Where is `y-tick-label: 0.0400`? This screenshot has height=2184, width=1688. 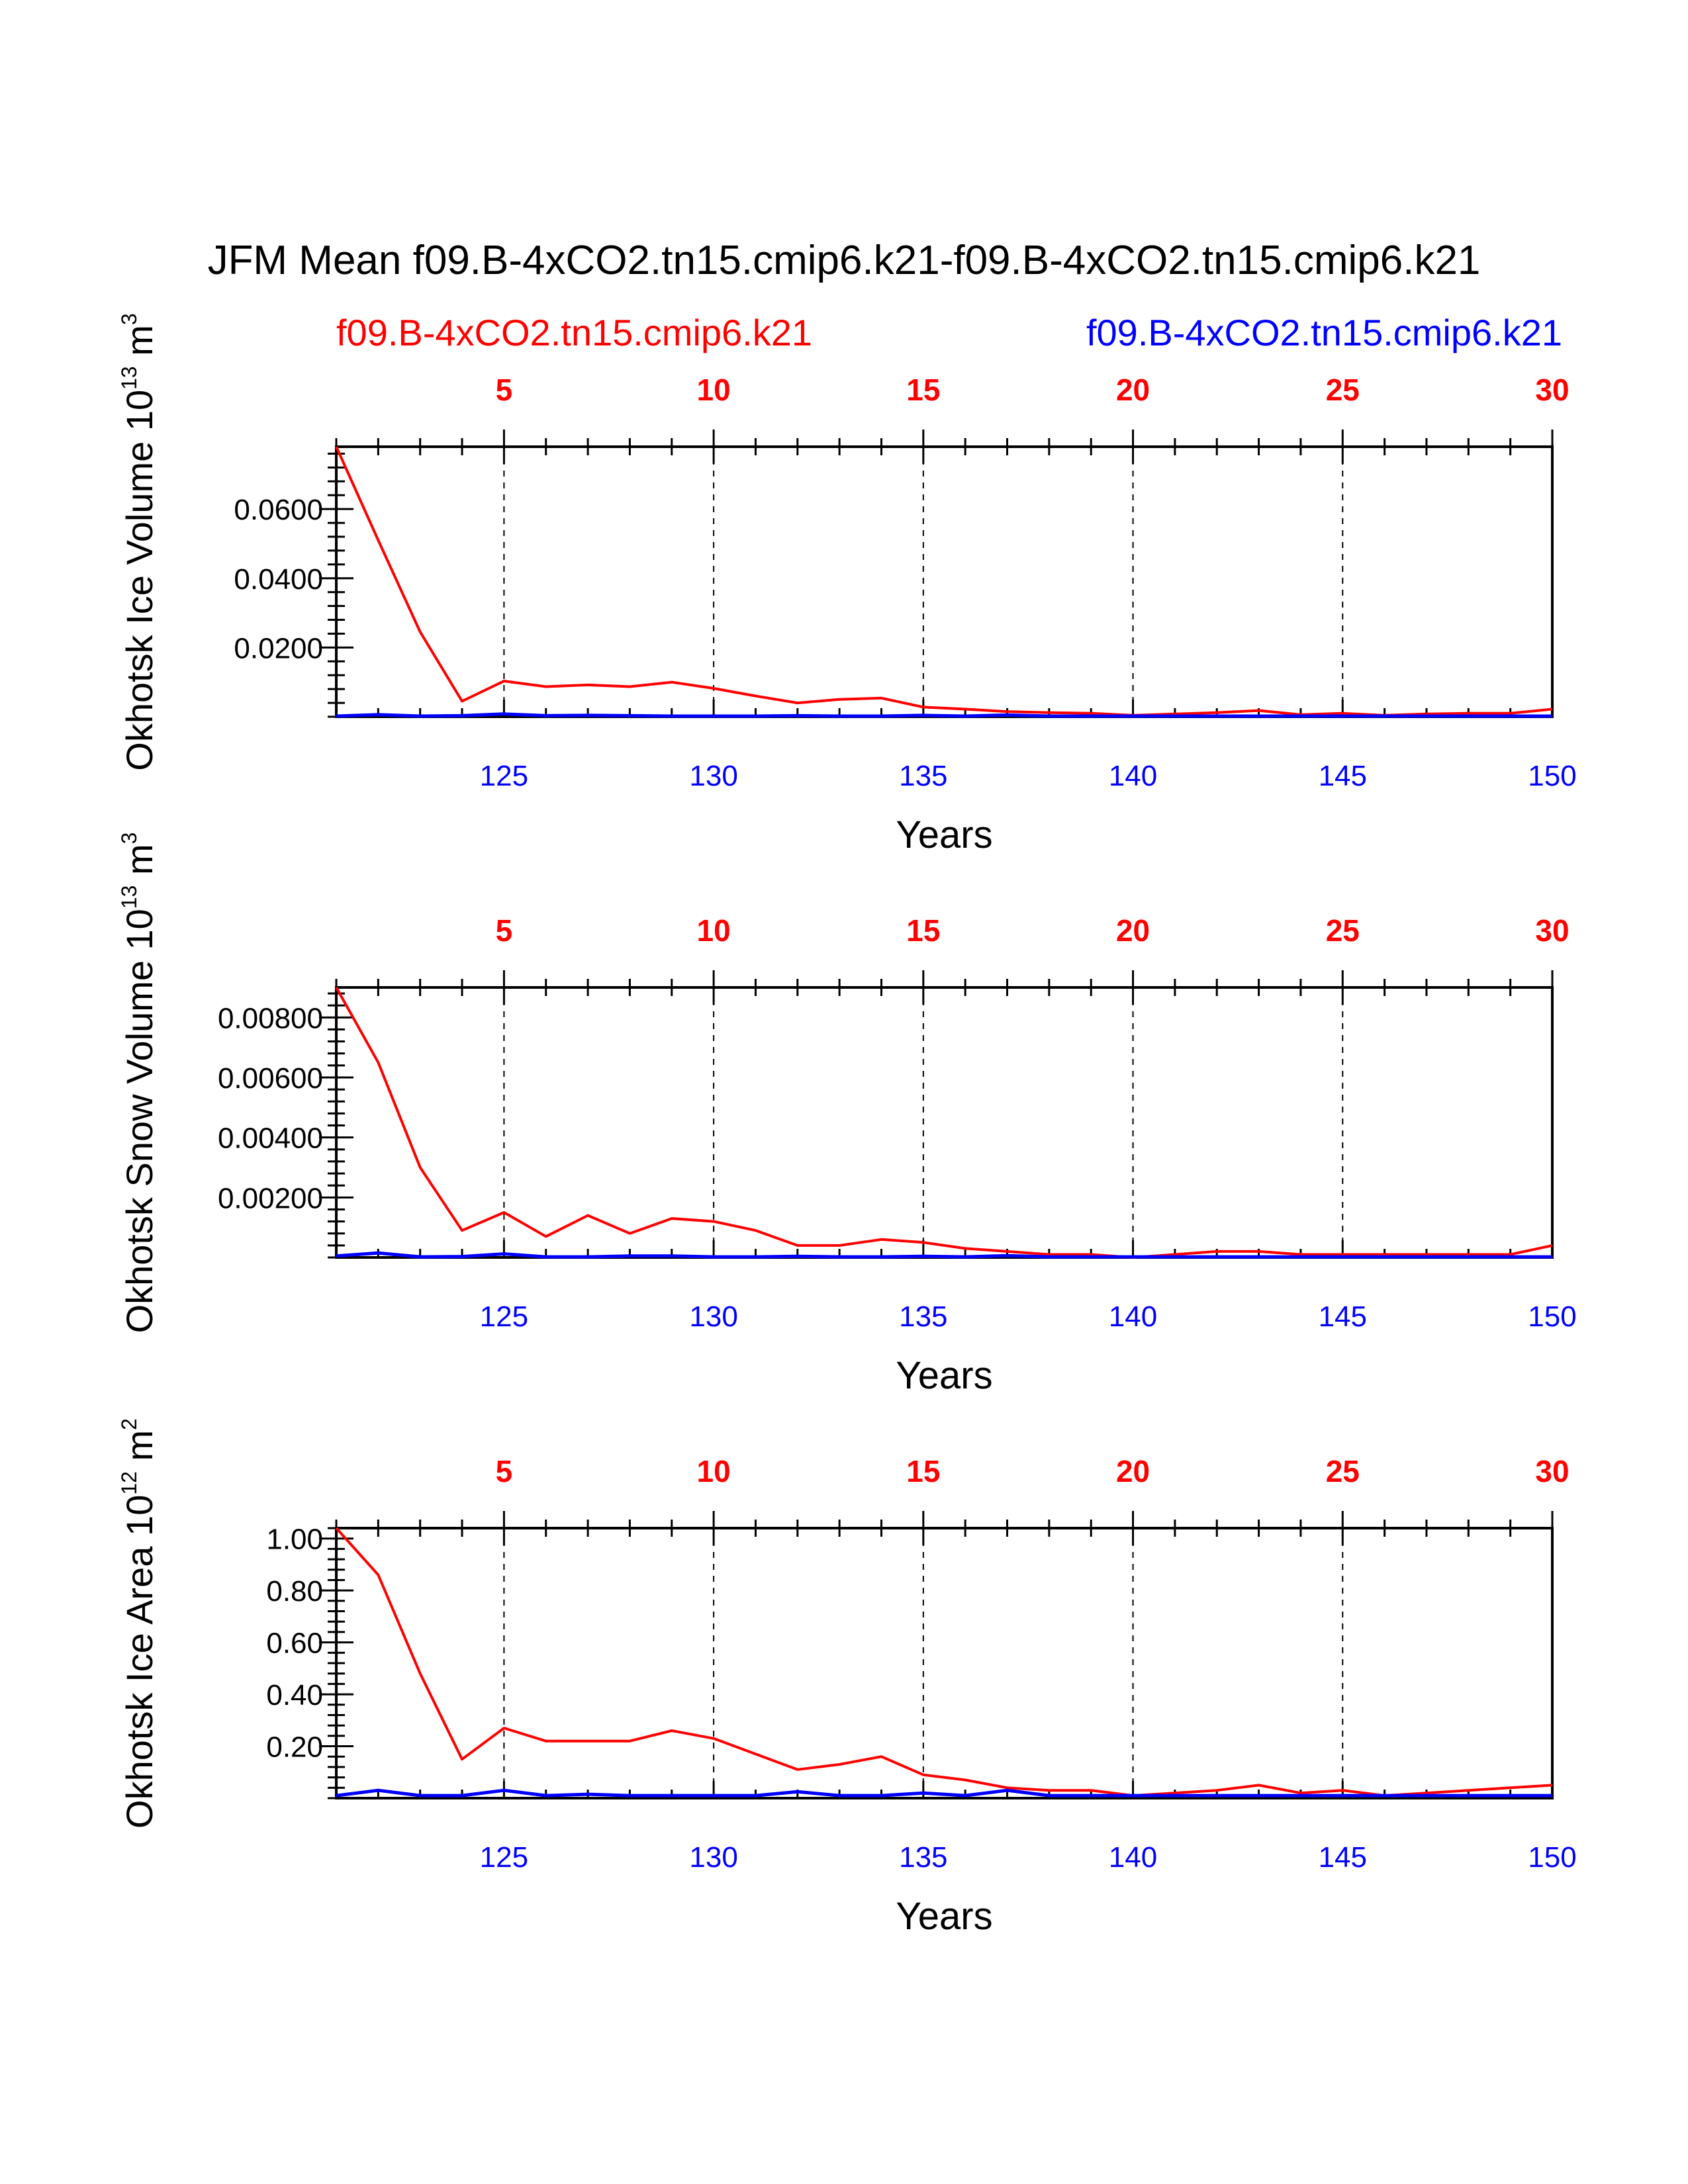
y-tick-label: 0.0400 is located at coordinates (278, 579).